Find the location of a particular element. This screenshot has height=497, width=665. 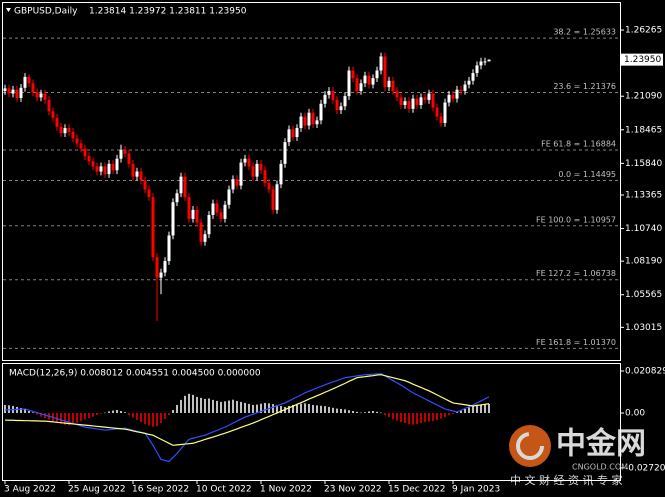

x-tick-label: 3 Aug 2022 is located at coordinates (30, 490).